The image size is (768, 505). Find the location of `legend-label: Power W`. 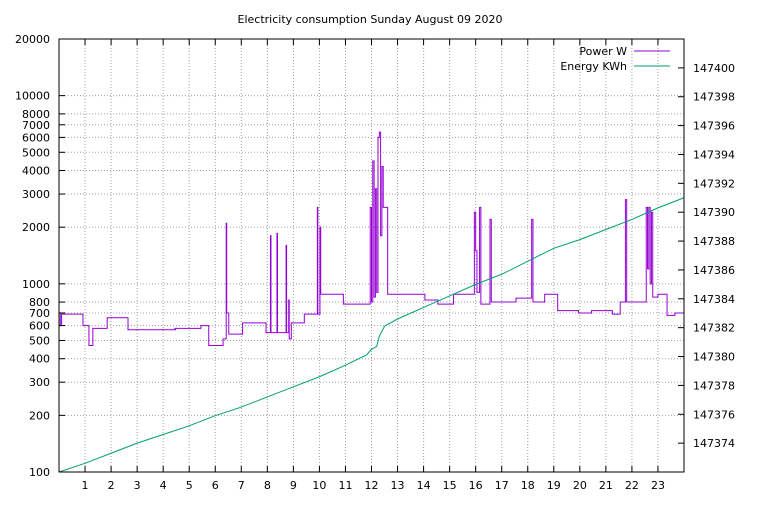

legend-label: Power W is located at coordinates (603, 51).